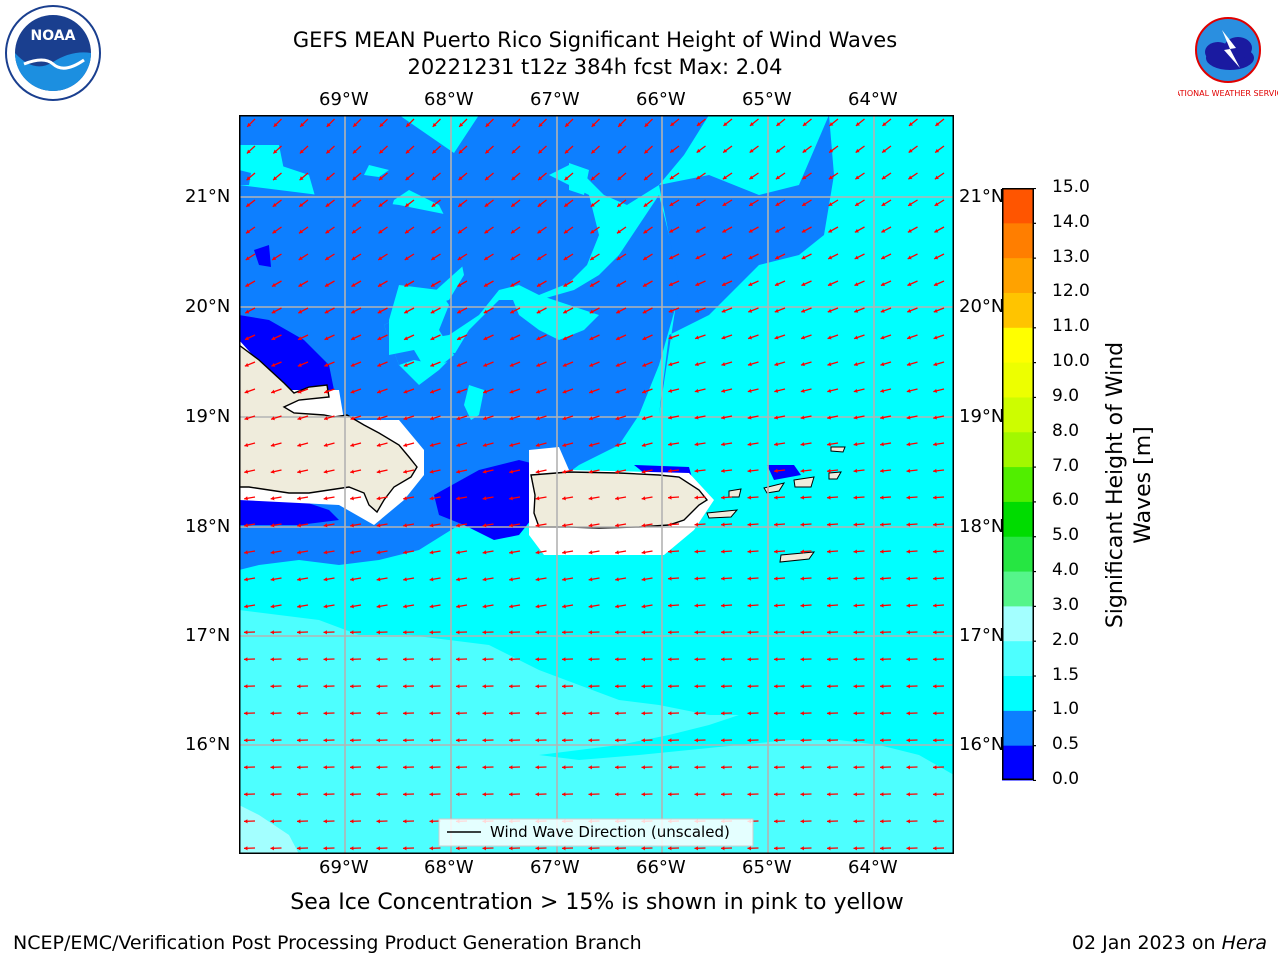 The height and width of the screenshot is (960, 1280). I want to click on lat-label-right: 21°N, so click(982, 196).